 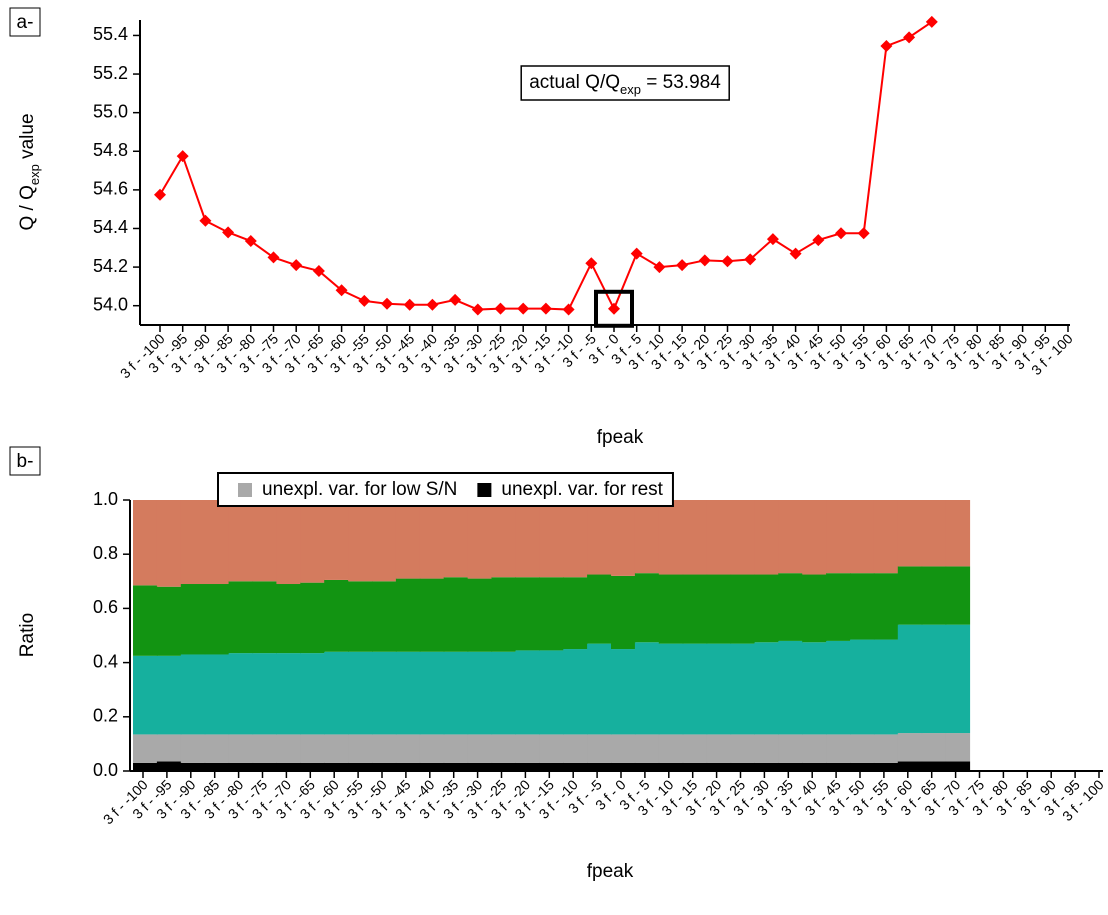 I want to click on annotation-part: exp, so click(x=630, y=89).